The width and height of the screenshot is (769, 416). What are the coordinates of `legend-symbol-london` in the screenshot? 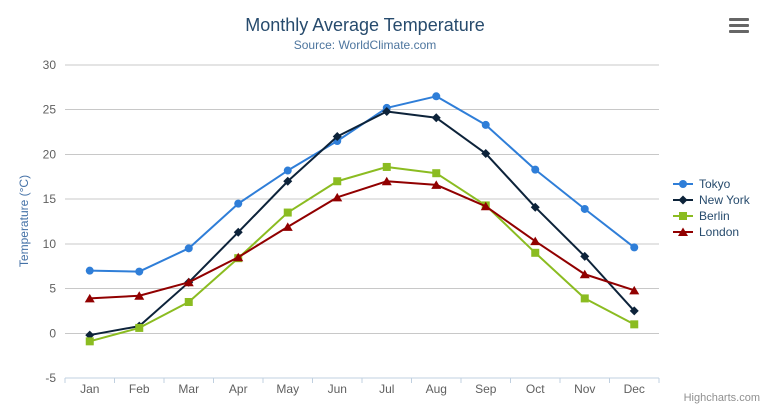 It's located at (683, 231).